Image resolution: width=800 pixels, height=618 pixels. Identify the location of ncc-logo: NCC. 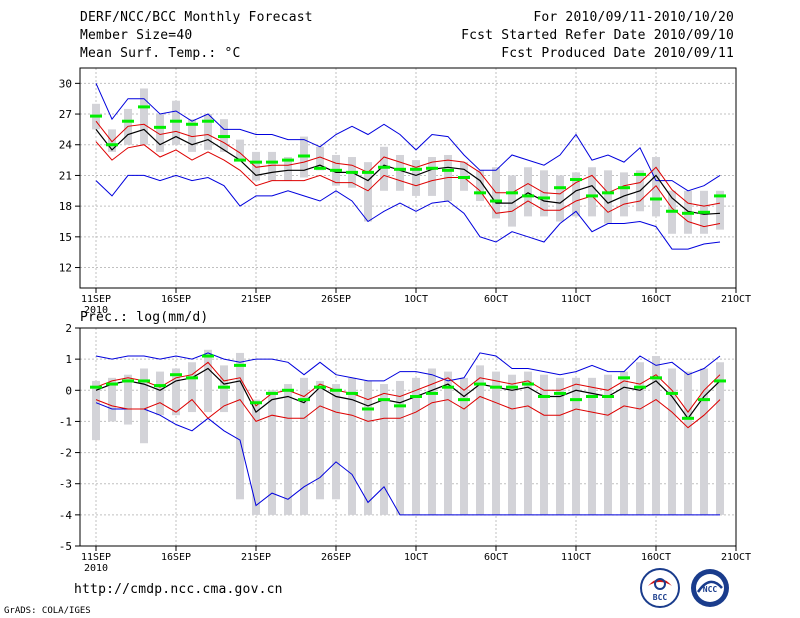
(710, 588).